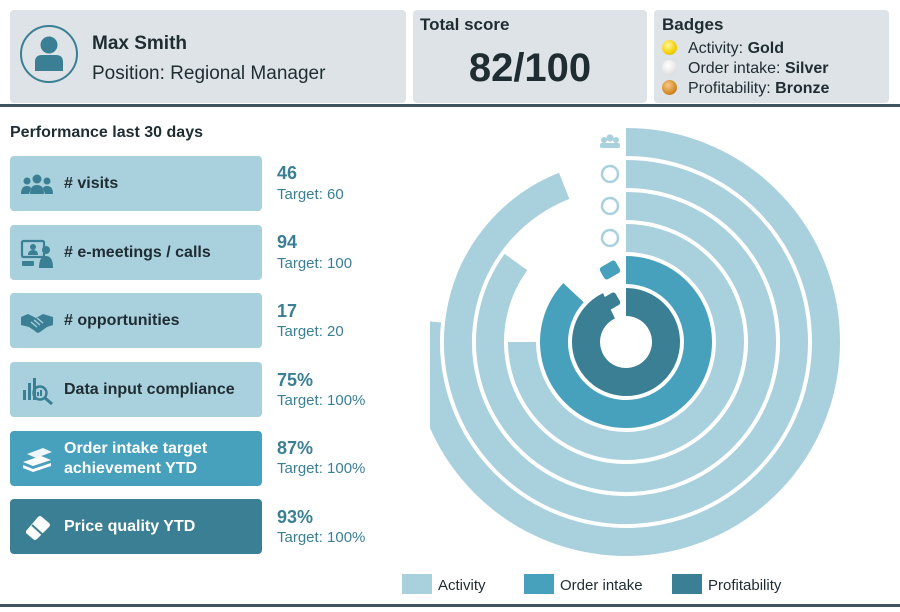 This screenshot has width=900, height=612. What do you see at coordinates (745, 585) in the screenshot?
I see `legend-label: Profitability` at bounding box center [745, 585].